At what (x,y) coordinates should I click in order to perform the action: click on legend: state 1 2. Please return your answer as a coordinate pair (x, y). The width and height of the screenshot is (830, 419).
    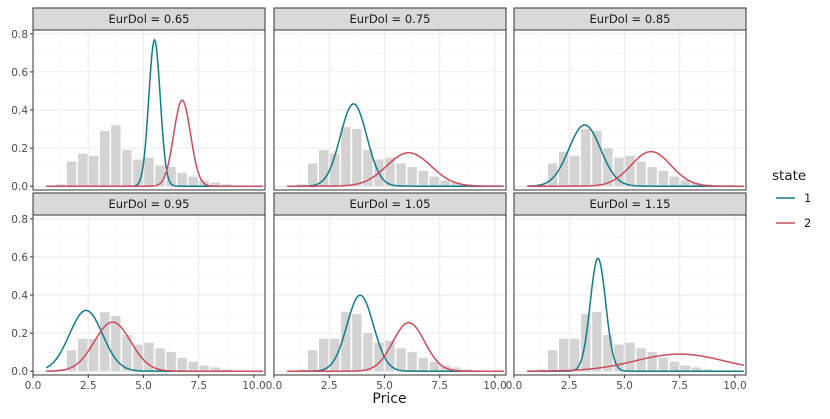
    Looking at the image, I should click on (791, 199).